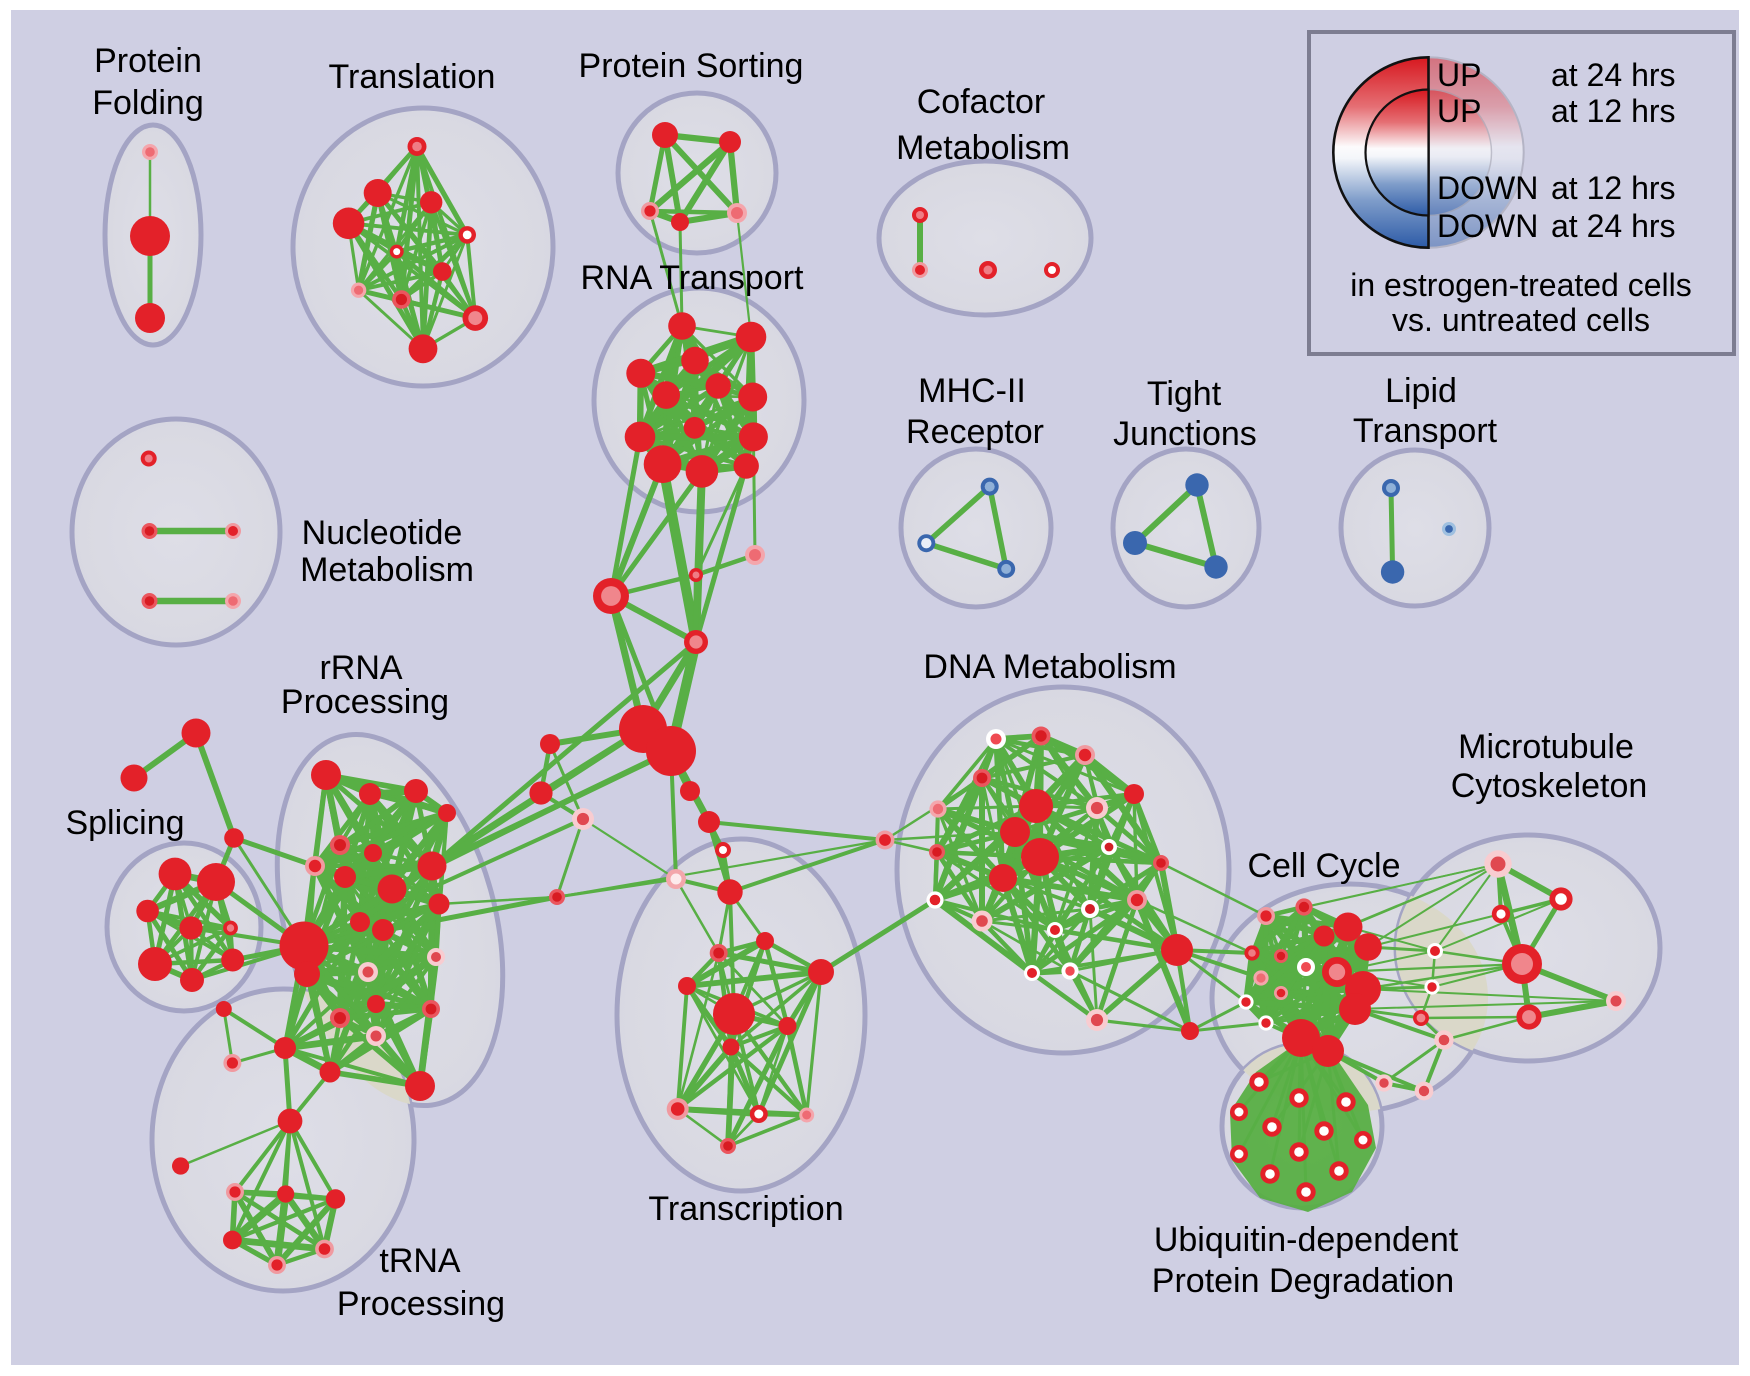 The width and height of the screenshot is (1750, 1376). What do you see at coordinates (1521, 320) in the screenshot?
I see `svg-text: vs. untreated cells` at bounding box center [1521, 320].